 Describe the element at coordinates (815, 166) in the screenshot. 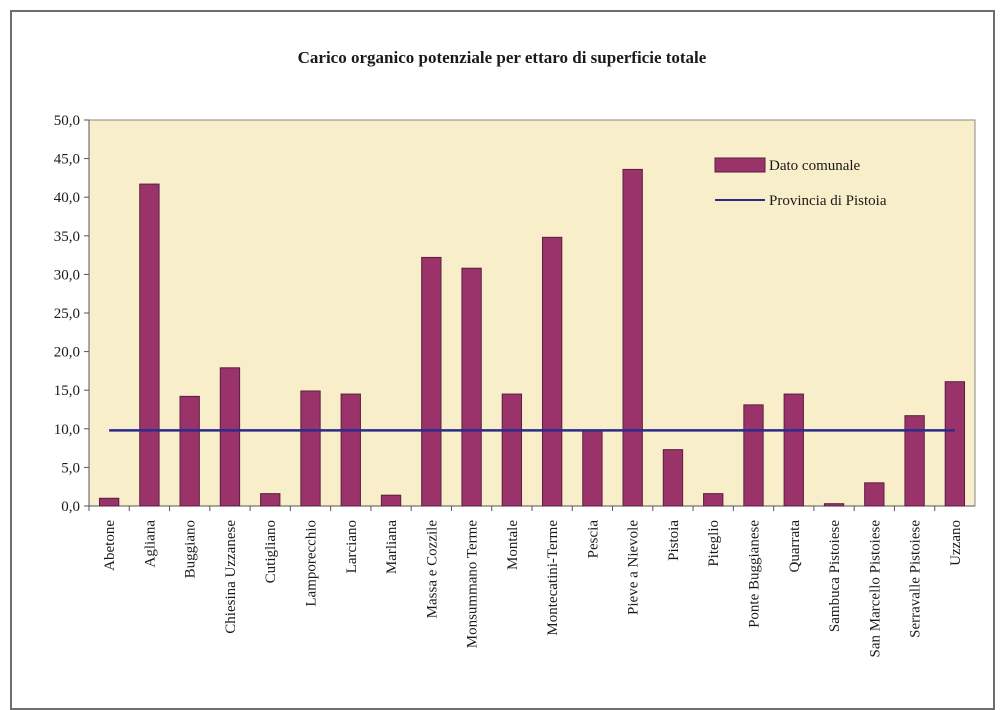

I see `legend-label-dato-comunale: Dato comunale` at that location.